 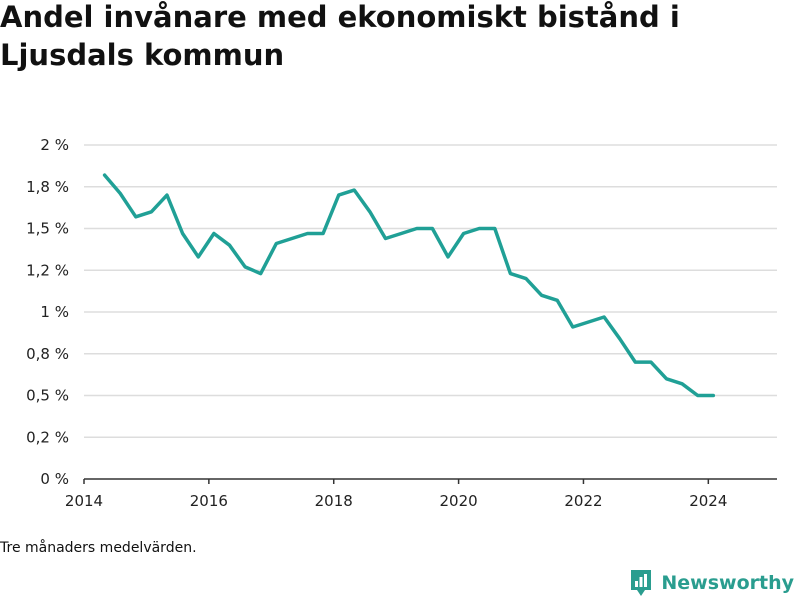 I want to click on x-axis: 2014 2016 2018 2020 2022 2024, so click(x=421, y=494).